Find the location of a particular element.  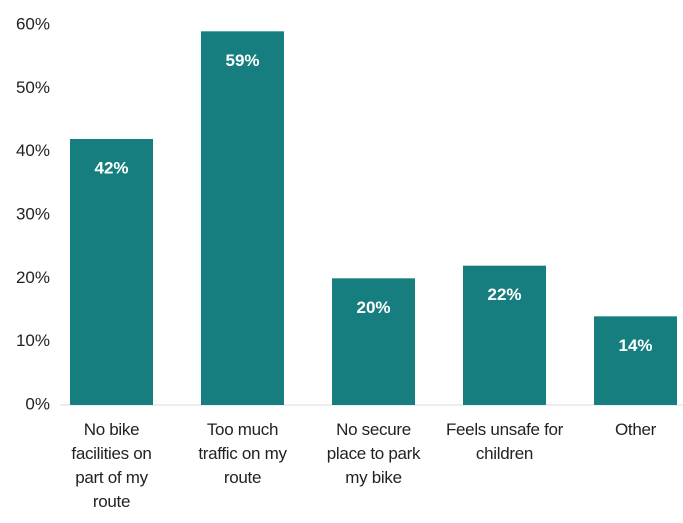

x-tick-label: Feels unsafe for children is located at coordinates (504, 441).